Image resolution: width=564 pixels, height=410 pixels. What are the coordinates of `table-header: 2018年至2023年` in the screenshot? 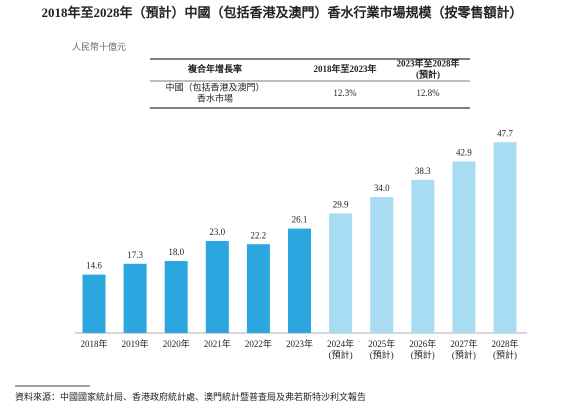 It's located at (344, 68).